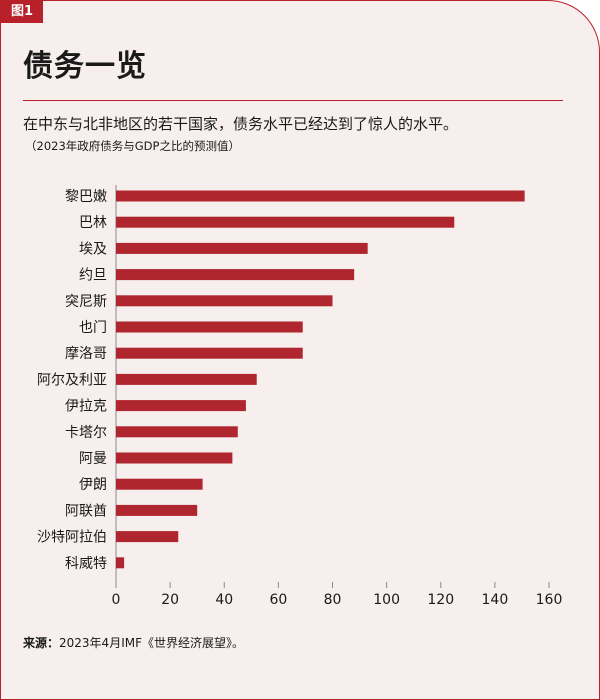  What do you see at coordinates (170, 600) in the screenshot?
I see `x-tick-label: 20` at bounding box center [170, 600].